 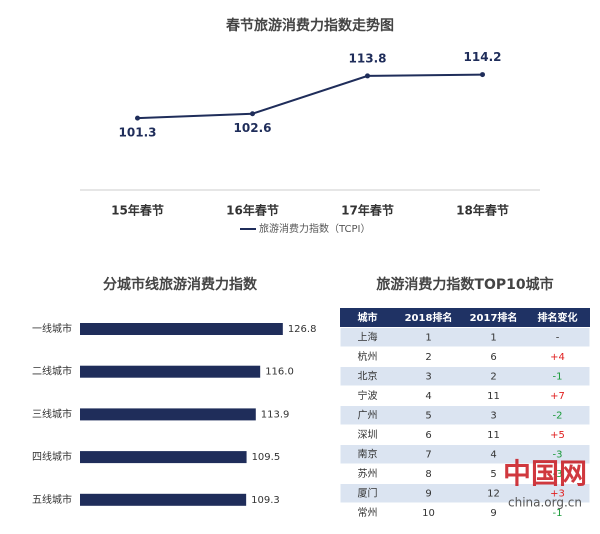 What do you see at coordinates (368, 473) in the screenshot?
I see `cell: 苏州` at bounding box center [368, 473].